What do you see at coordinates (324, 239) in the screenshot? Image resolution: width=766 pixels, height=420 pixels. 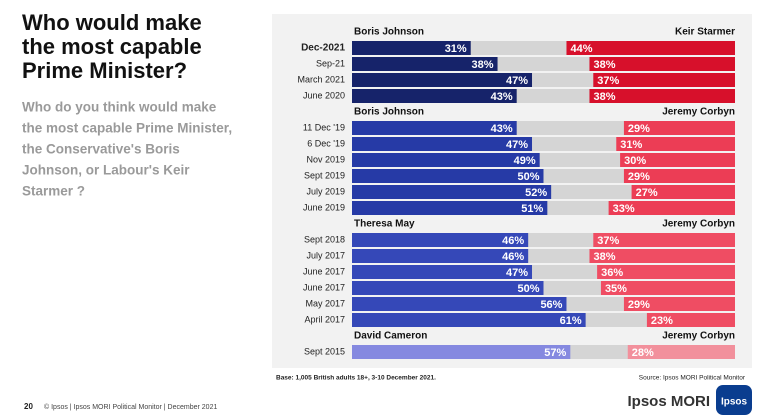 I see `category-label: Sept 2018` at bounding box center [324, 239].